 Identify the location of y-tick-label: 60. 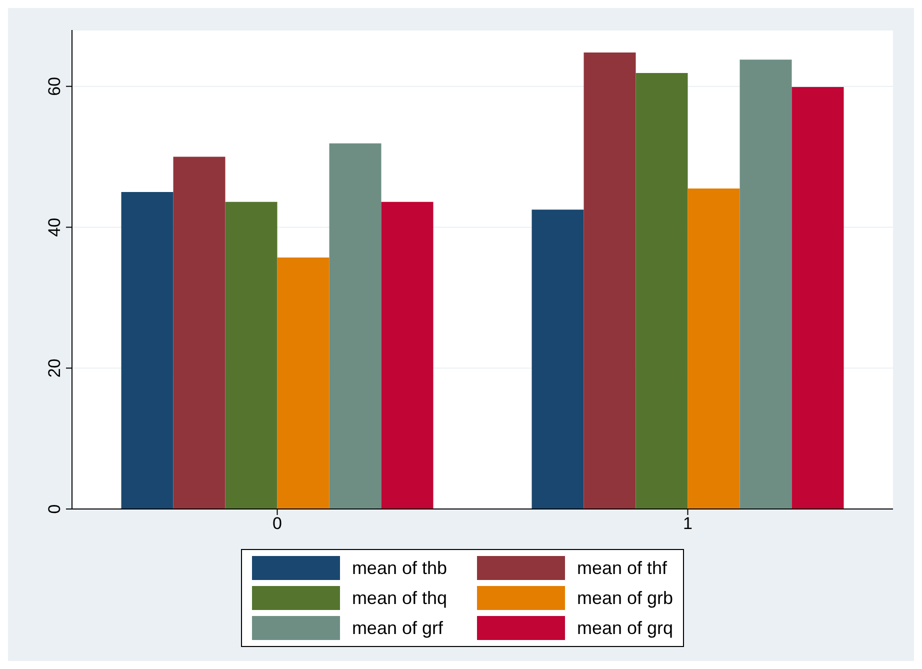
(54, 86).